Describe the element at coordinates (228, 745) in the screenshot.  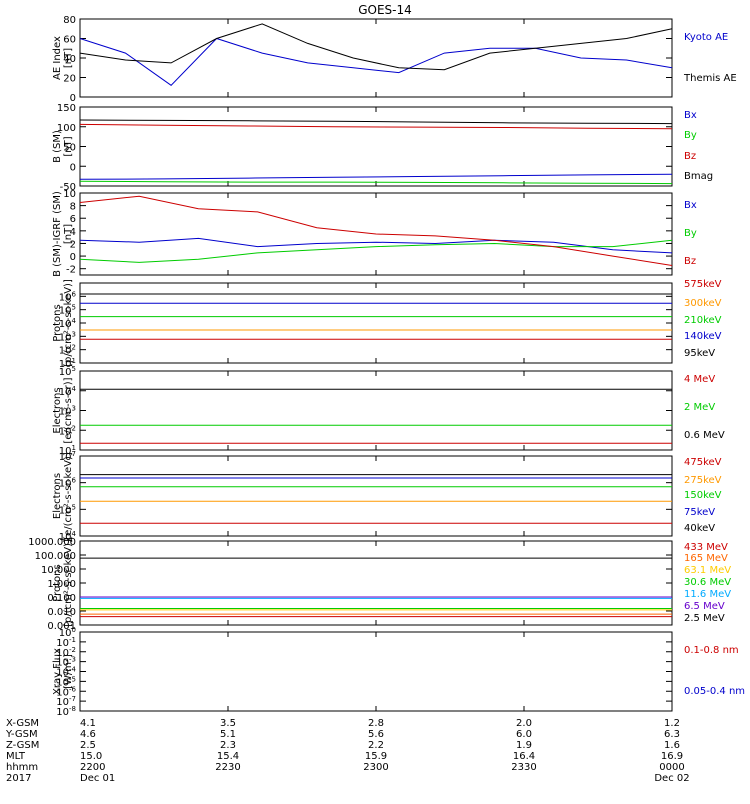
I see `ephemeris-value: 2.3` at that location.